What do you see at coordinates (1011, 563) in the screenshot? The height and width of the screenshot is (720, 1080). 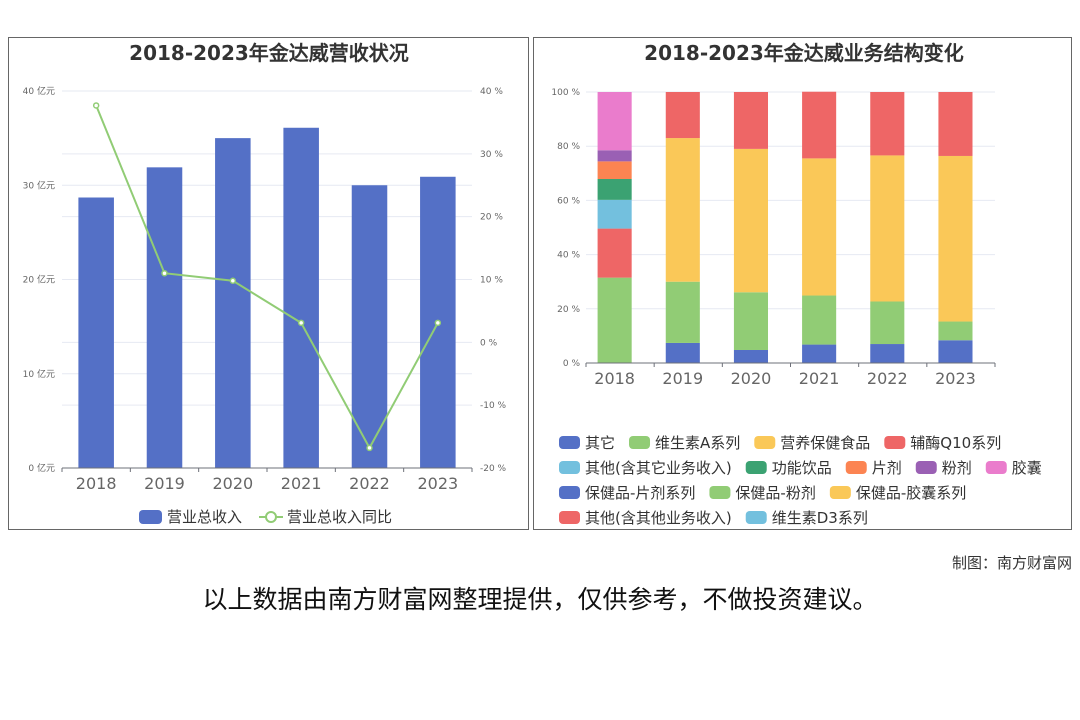 I see `chart-credit: 制图：南方财富网` at bounding box center [1011, 563].